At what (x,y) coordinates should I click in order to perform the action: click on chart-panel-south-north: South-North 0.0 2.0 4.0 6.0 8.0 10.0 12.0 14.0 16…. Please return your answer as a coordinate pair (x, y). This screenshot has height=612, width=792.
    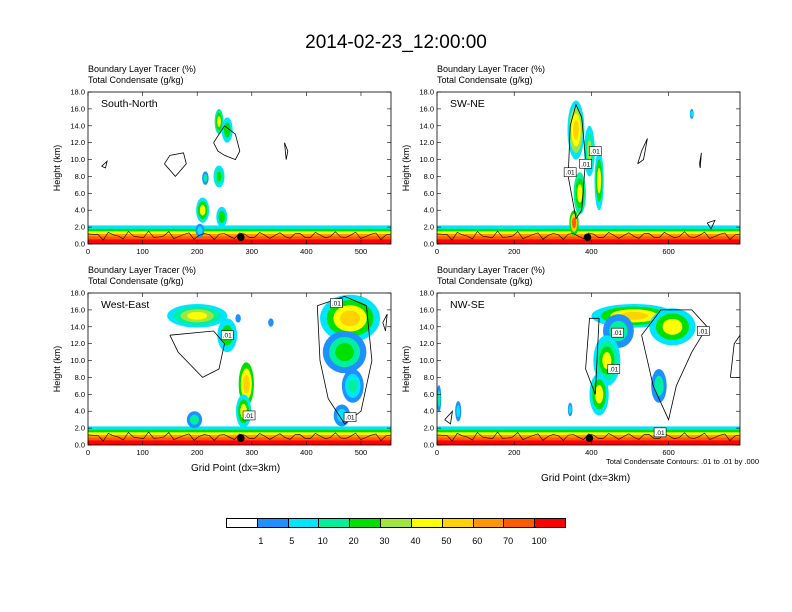
    Looking at the image, I should click on (222, 172).